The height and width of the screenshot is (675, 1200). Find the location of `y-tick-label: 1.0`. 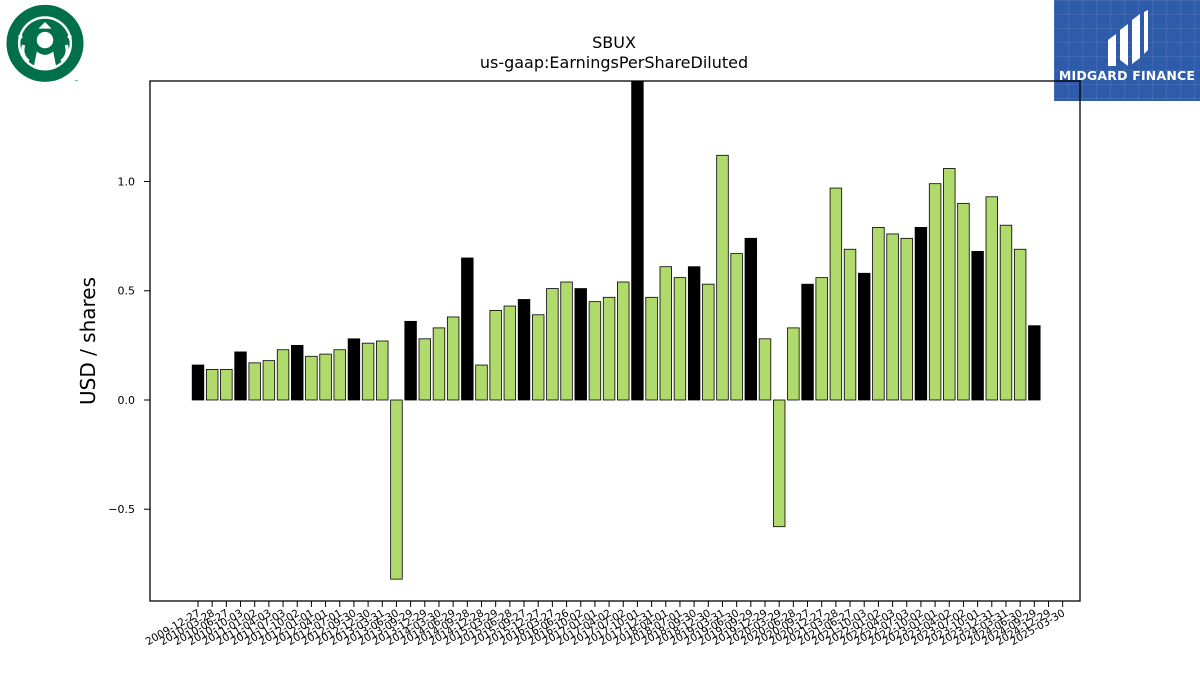

y-tick-label: 1.0 is located at coordinates (127, 182).